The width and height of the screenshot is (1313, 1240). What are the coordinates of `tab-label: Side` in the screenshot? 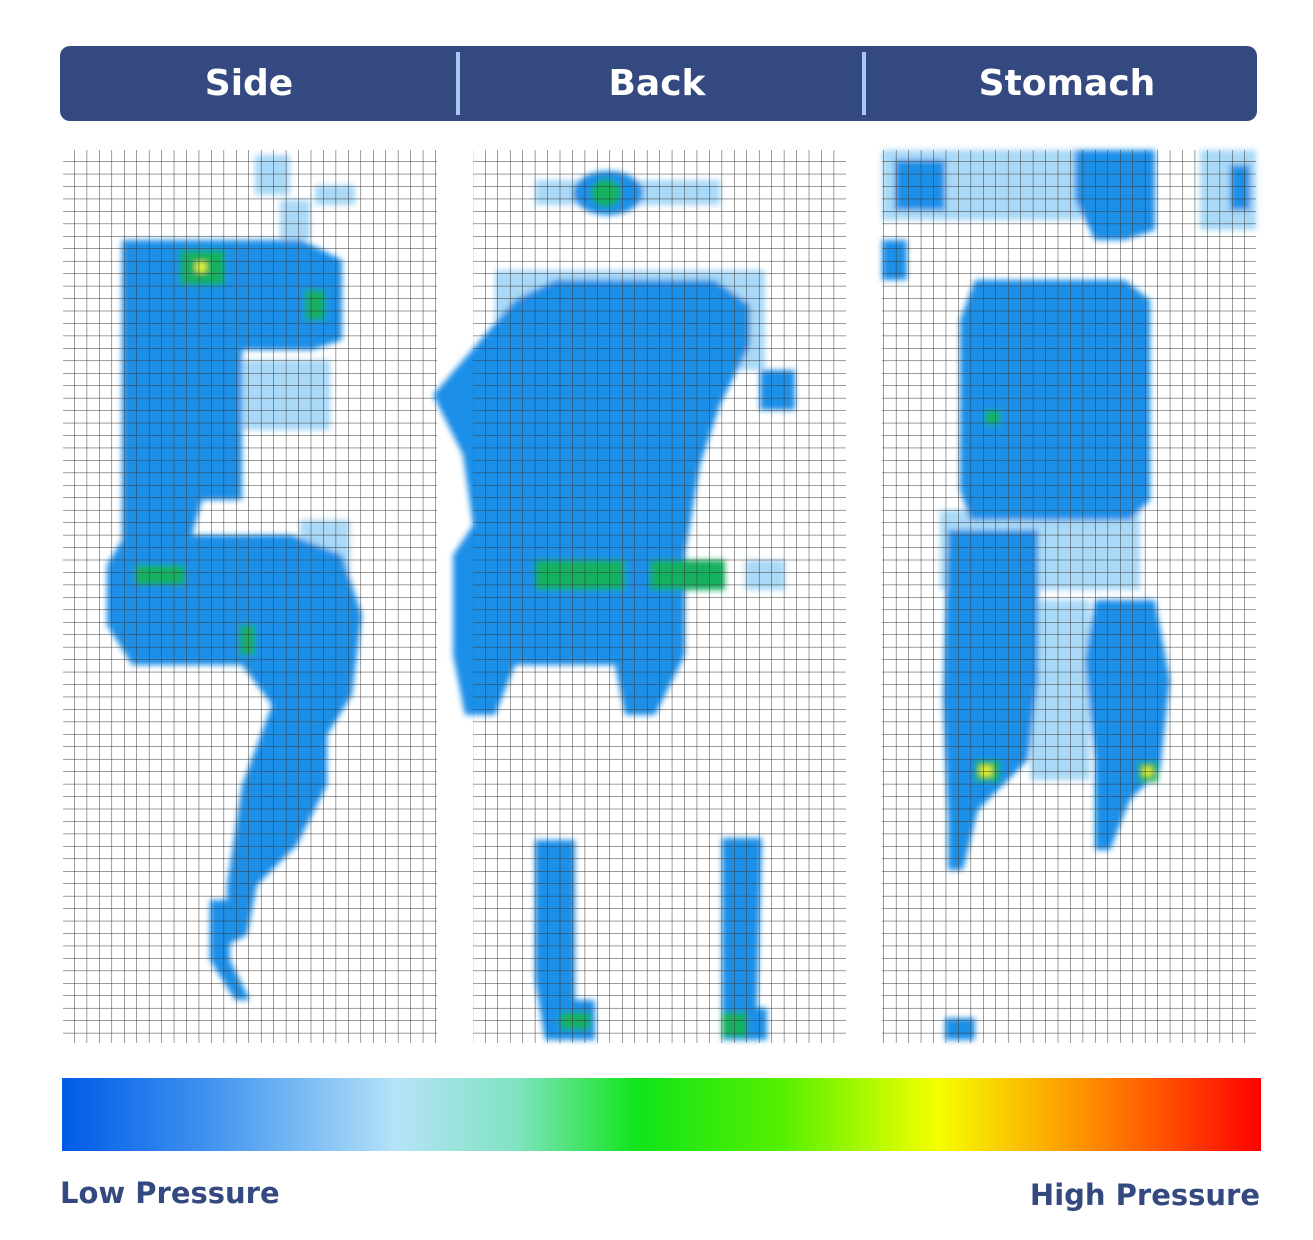 It's located at (249, 83).